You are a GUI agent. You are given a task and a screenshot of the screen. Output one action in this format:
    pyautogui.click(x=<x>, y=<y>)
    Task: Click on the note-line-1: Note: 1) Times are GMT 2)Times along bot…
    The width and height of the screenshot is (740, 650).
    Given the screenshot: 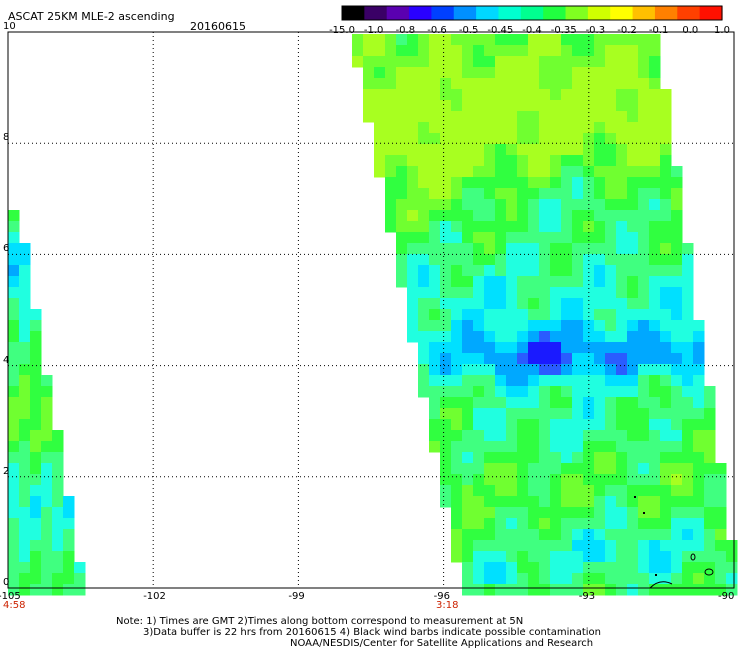 What is the action you would take?
    pyautogui.click(x=320, y=621)
    